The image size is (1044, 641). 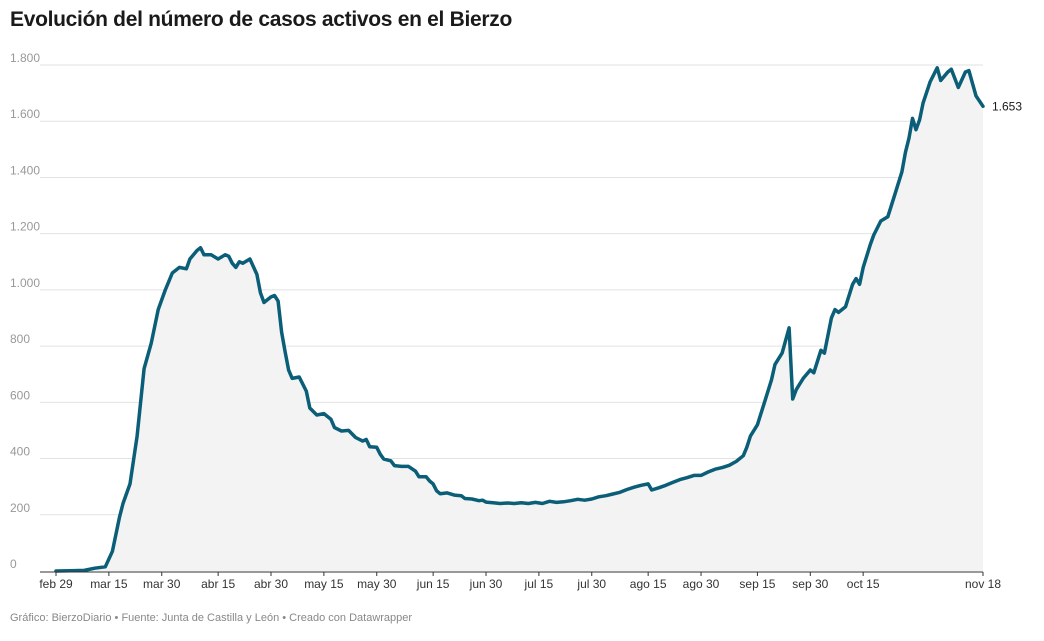 What do you see at coordinates (983, 584) in the screenshot?
I see `x-tick-label: nov 18` at bounding box center [983, 584].